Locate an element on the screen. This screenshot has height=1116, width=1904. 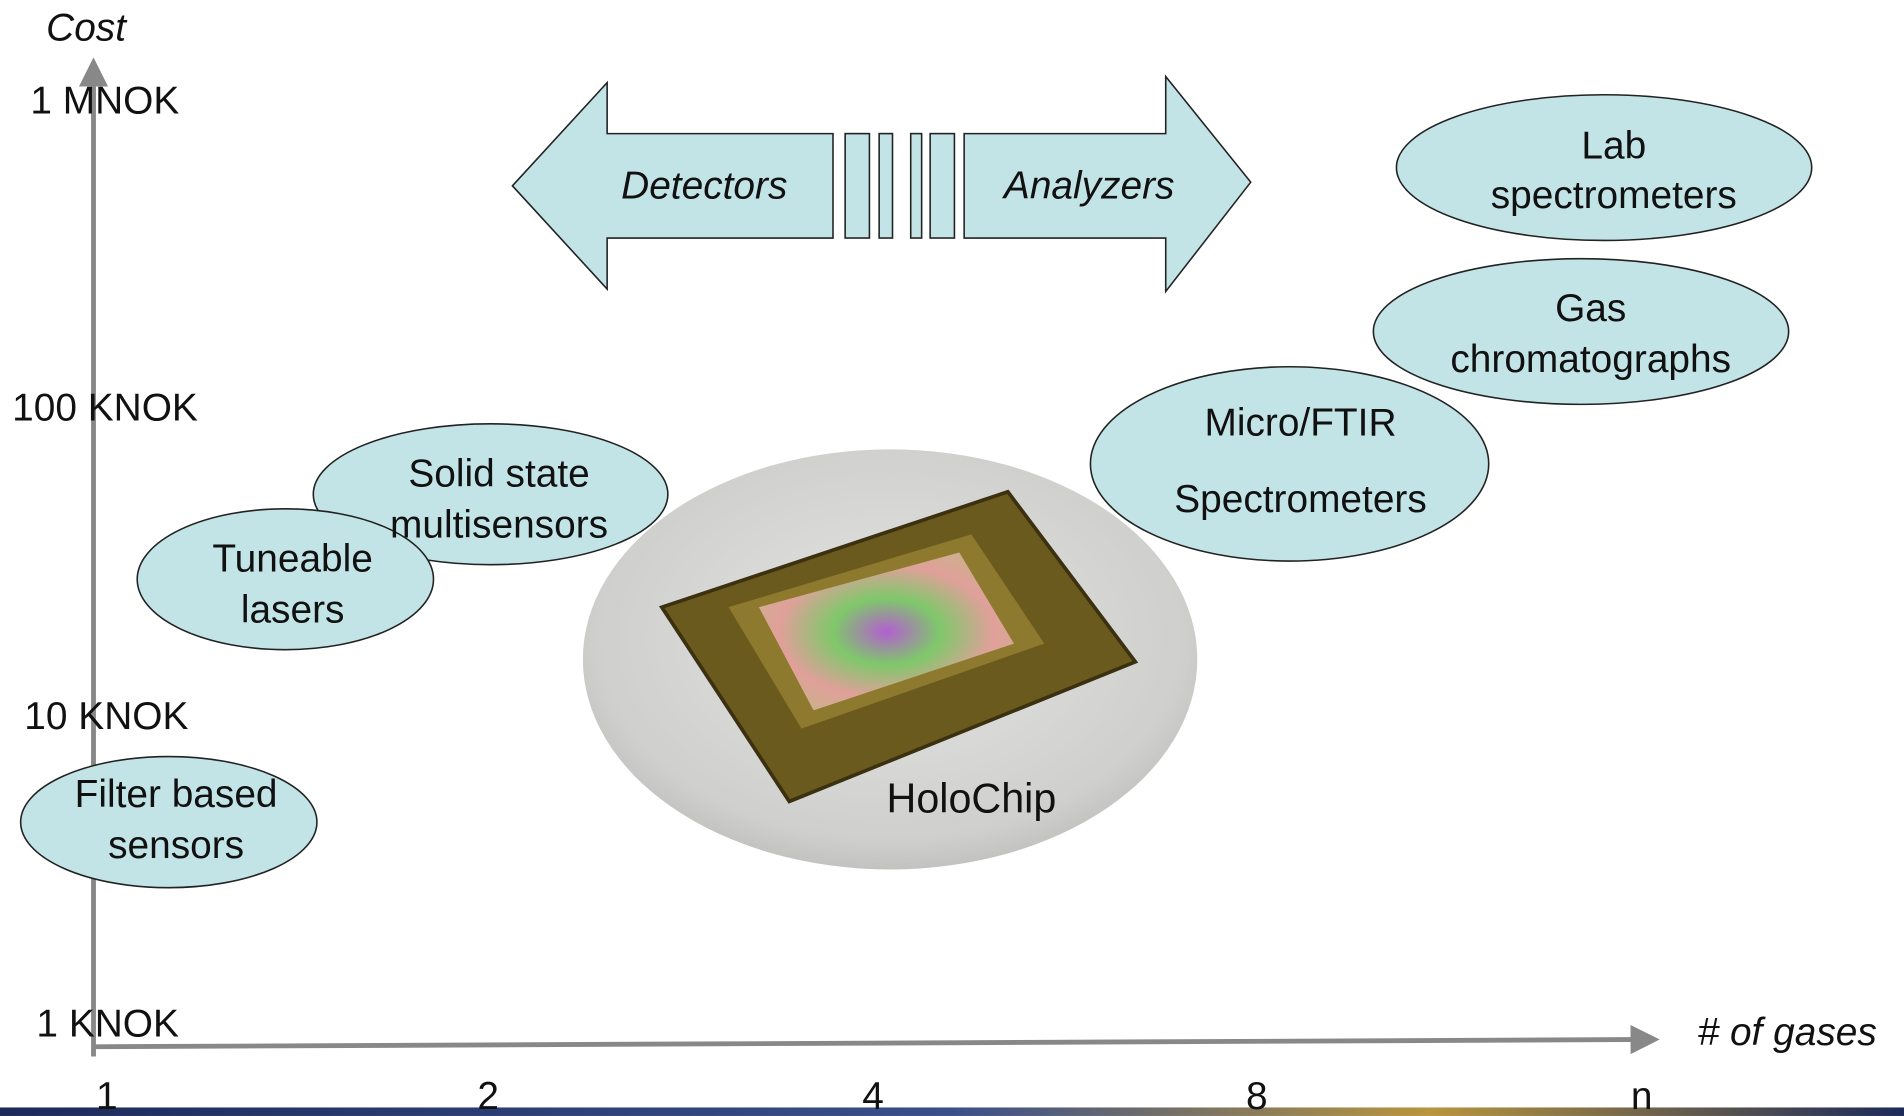
arrow-label: Analyzers is located at coordinates (1088, 186).